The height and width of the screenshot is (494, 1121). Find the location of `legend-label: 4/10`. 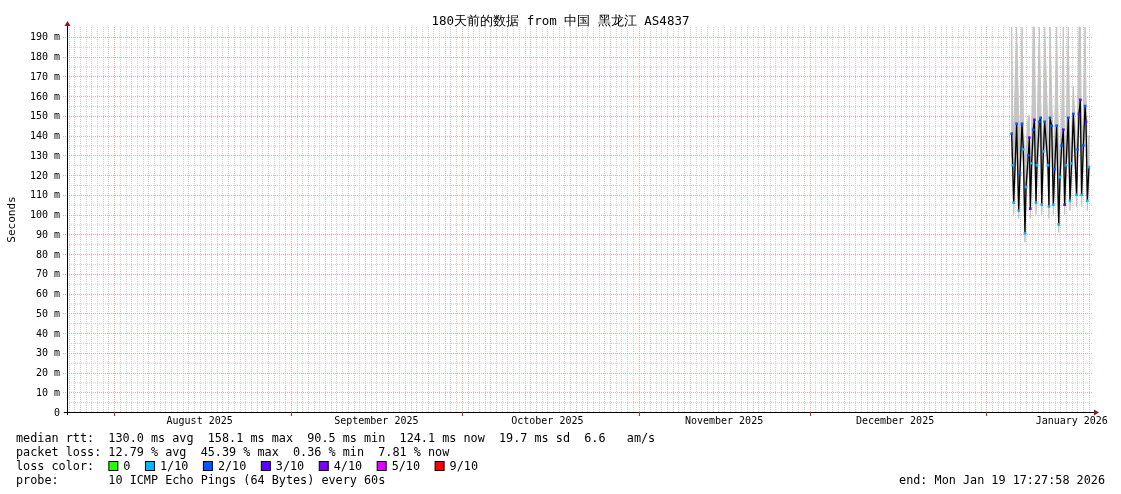

legend-label: 4/10 is located at coordinates (348, 466).